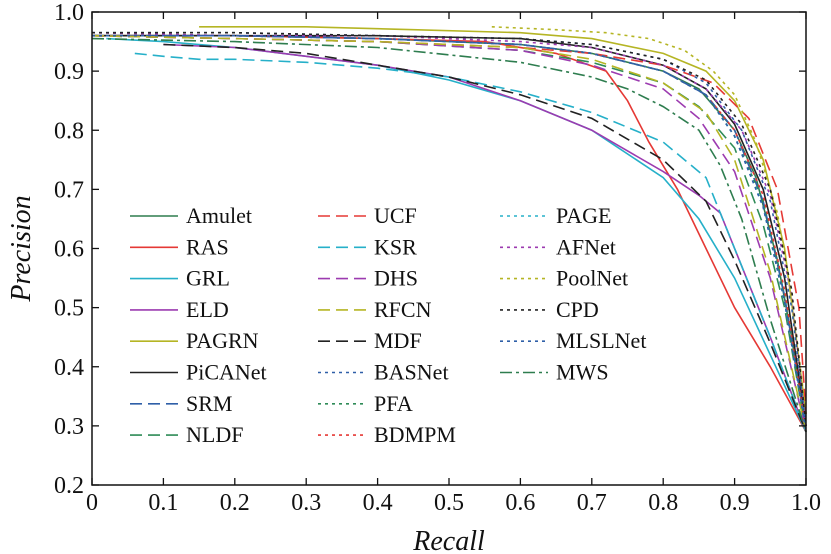 The width and height of the screenshot is (831, 554). Describe the element at coordinates (393, 403) in the screenshot. I see `legend-label-pfa: PFA` at that location.